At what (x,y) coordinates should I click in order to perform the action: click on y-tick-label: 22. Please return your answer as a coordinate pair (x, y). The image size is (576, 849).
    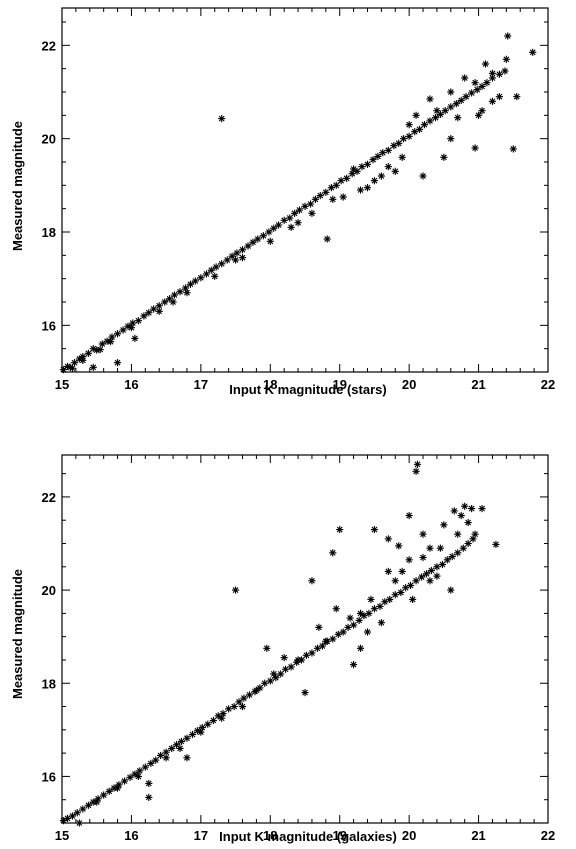
    Looking at the image, I should click on (49, 497).